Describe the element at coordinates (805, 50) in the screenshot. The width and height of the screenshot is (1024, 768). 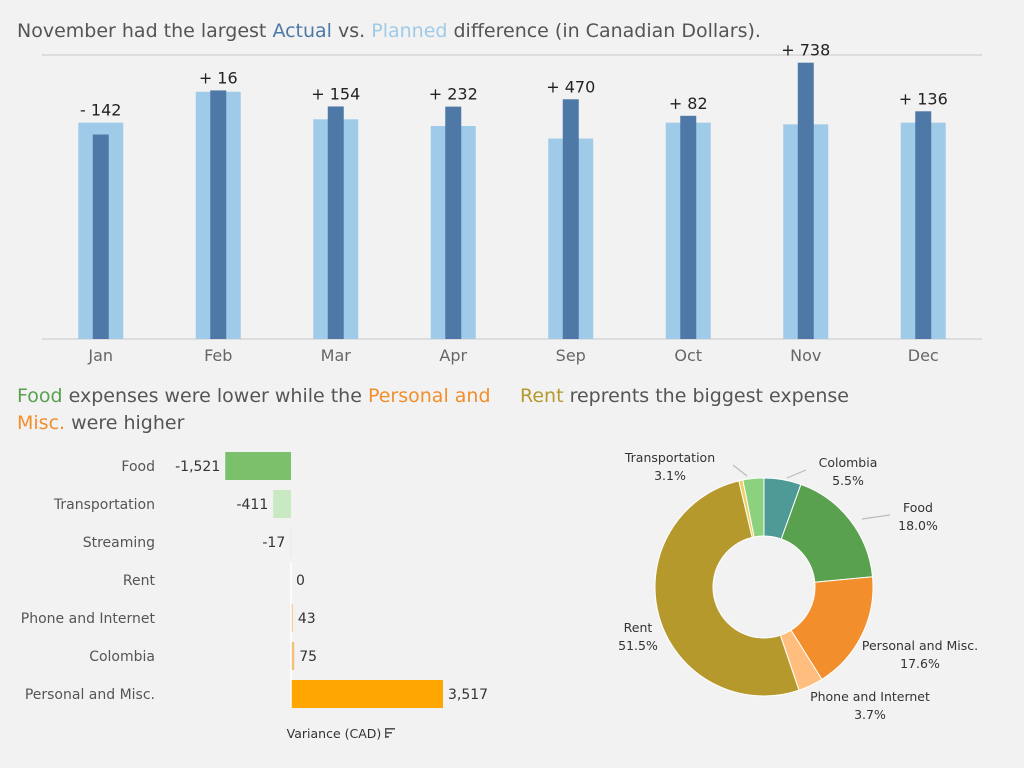
I see `difference-label: + 738` at that location.